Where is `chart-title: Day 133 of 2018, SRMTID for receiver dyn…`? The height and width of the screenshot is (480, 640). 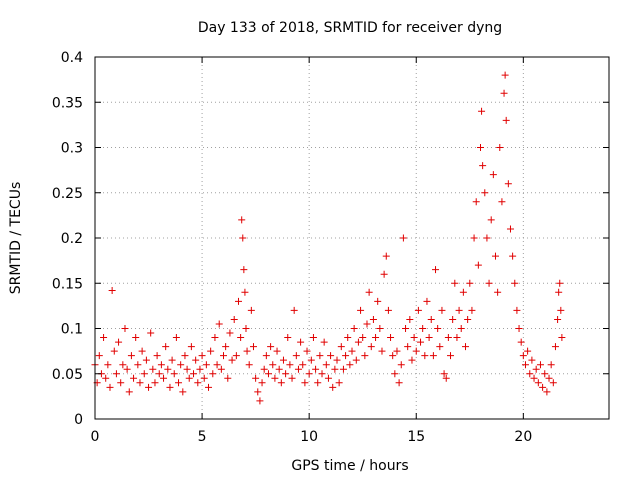 chart-title: Day 133 of 2018, SRMTID for receiver dyn… is located at coordinates (350, 28).